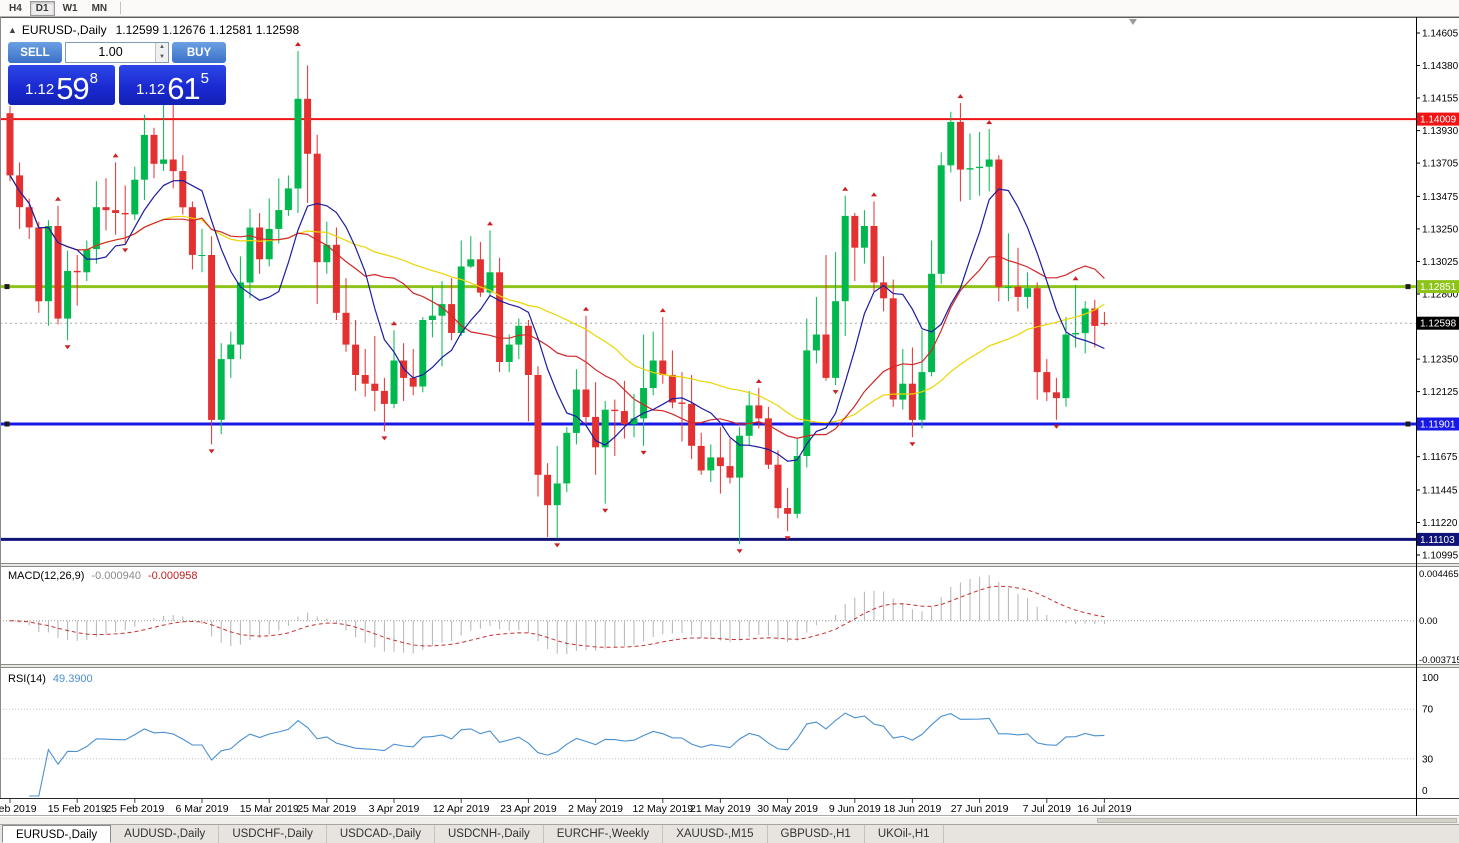  What do you see at coordinates (381, 834) in the screenshot?
I see `chart-tab-usdcad-daily: USDCAD-,Daily` at bounding box center [381, 834].